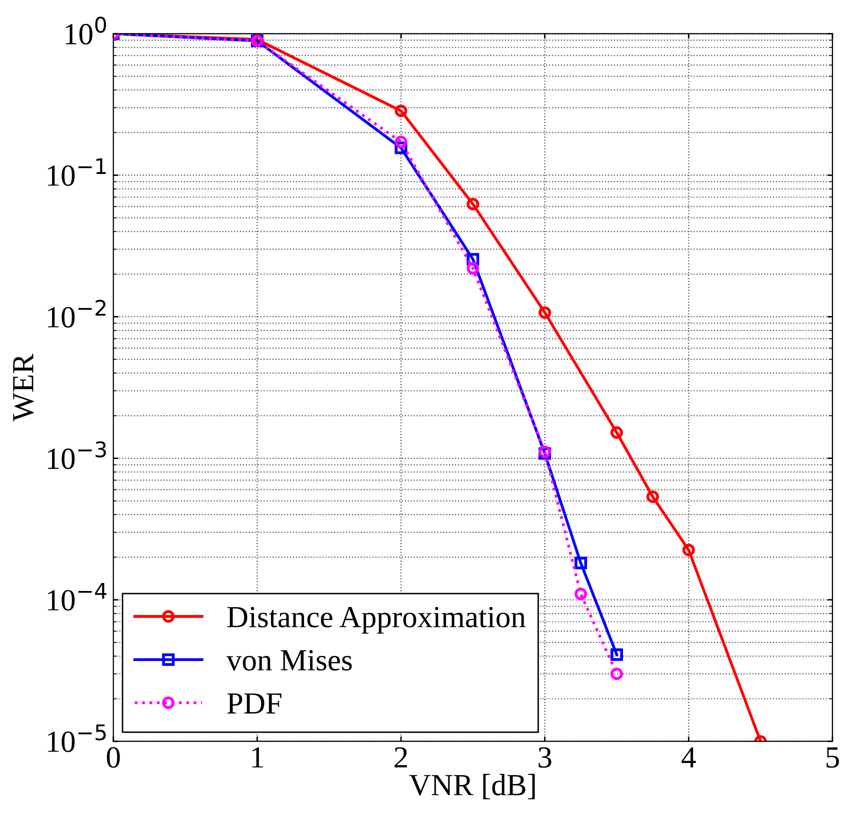  What do you see at coordinates (257, 757) in the screenshot?
I see `x-tick-label: 1` at bounding box center [257, 757].